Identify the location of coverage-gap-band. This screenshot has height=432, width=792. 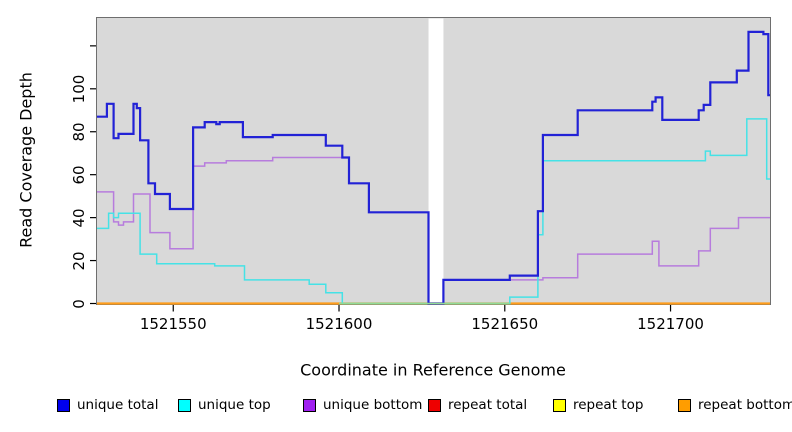
(436, 161).